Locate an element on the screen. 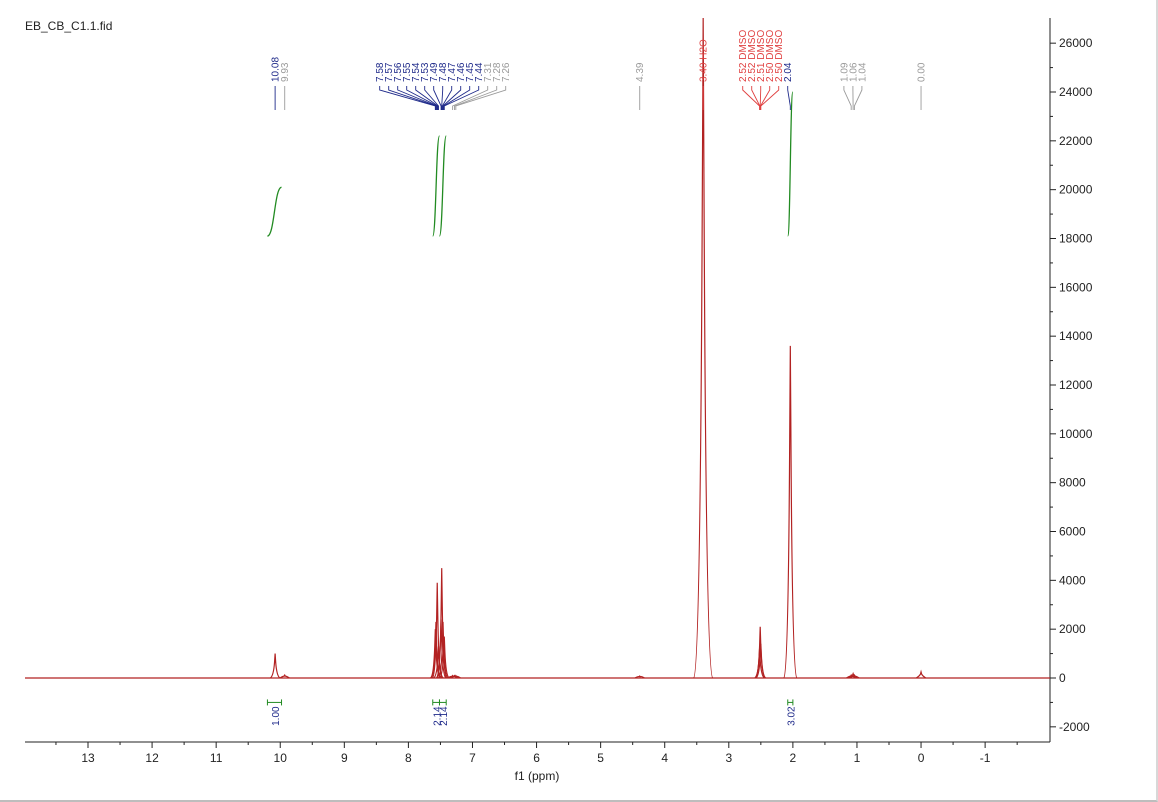 This screenshot has width=1158, height=802. peak-label: 7.46 is located at coordinates (461, 72).